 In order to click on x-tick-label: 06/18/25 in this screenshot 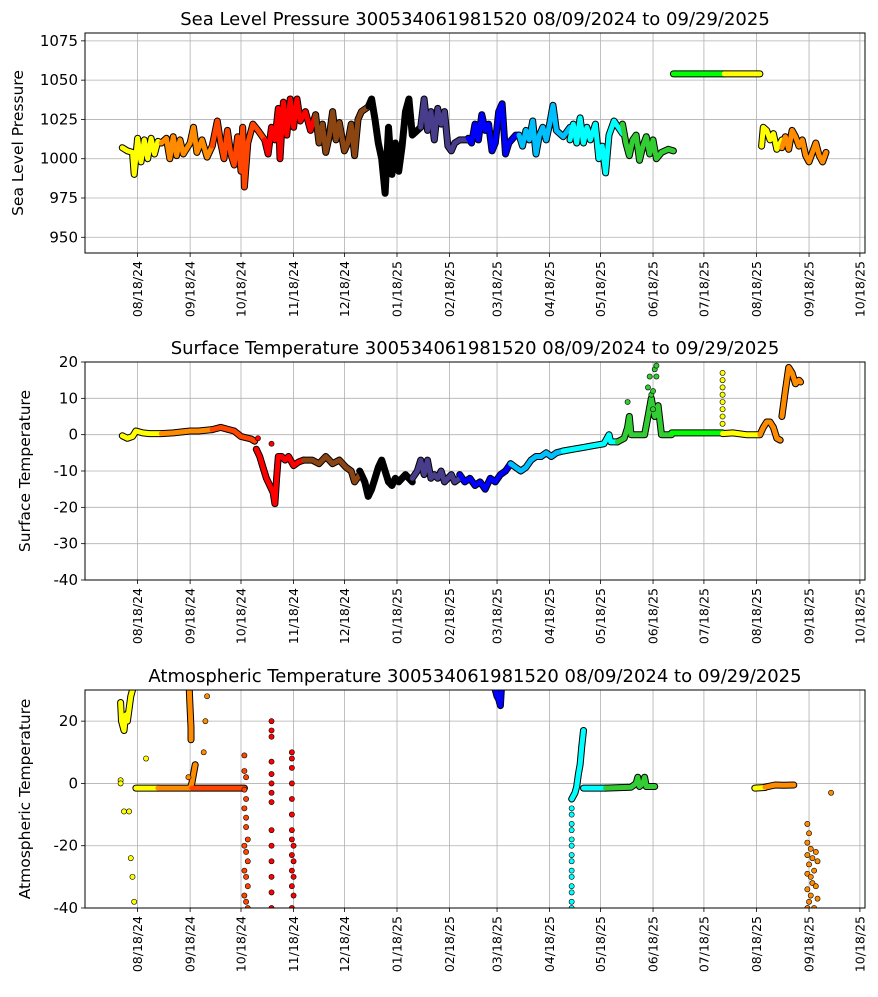, I will do `click(653, 289)`.